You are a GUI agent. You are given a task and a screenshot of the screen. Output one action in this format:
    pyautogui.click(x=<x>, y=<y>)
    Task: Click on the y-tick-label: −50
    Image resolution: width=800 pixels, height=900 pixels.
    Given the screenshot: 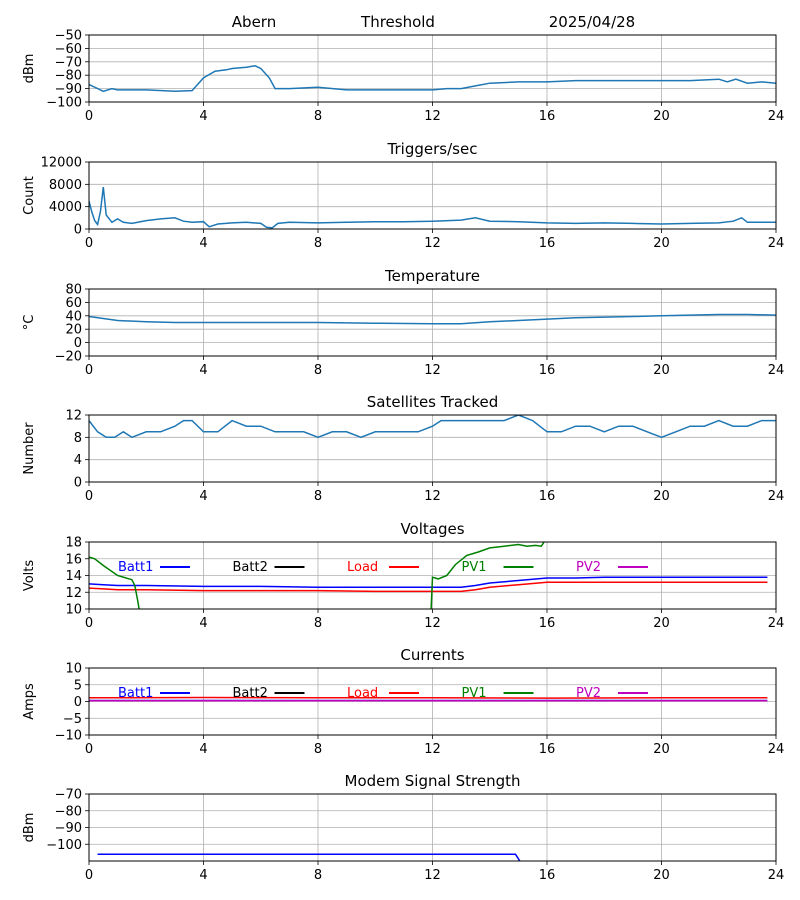 What is the action you would take?
    pyautogui.click(x=68, y=36)
    